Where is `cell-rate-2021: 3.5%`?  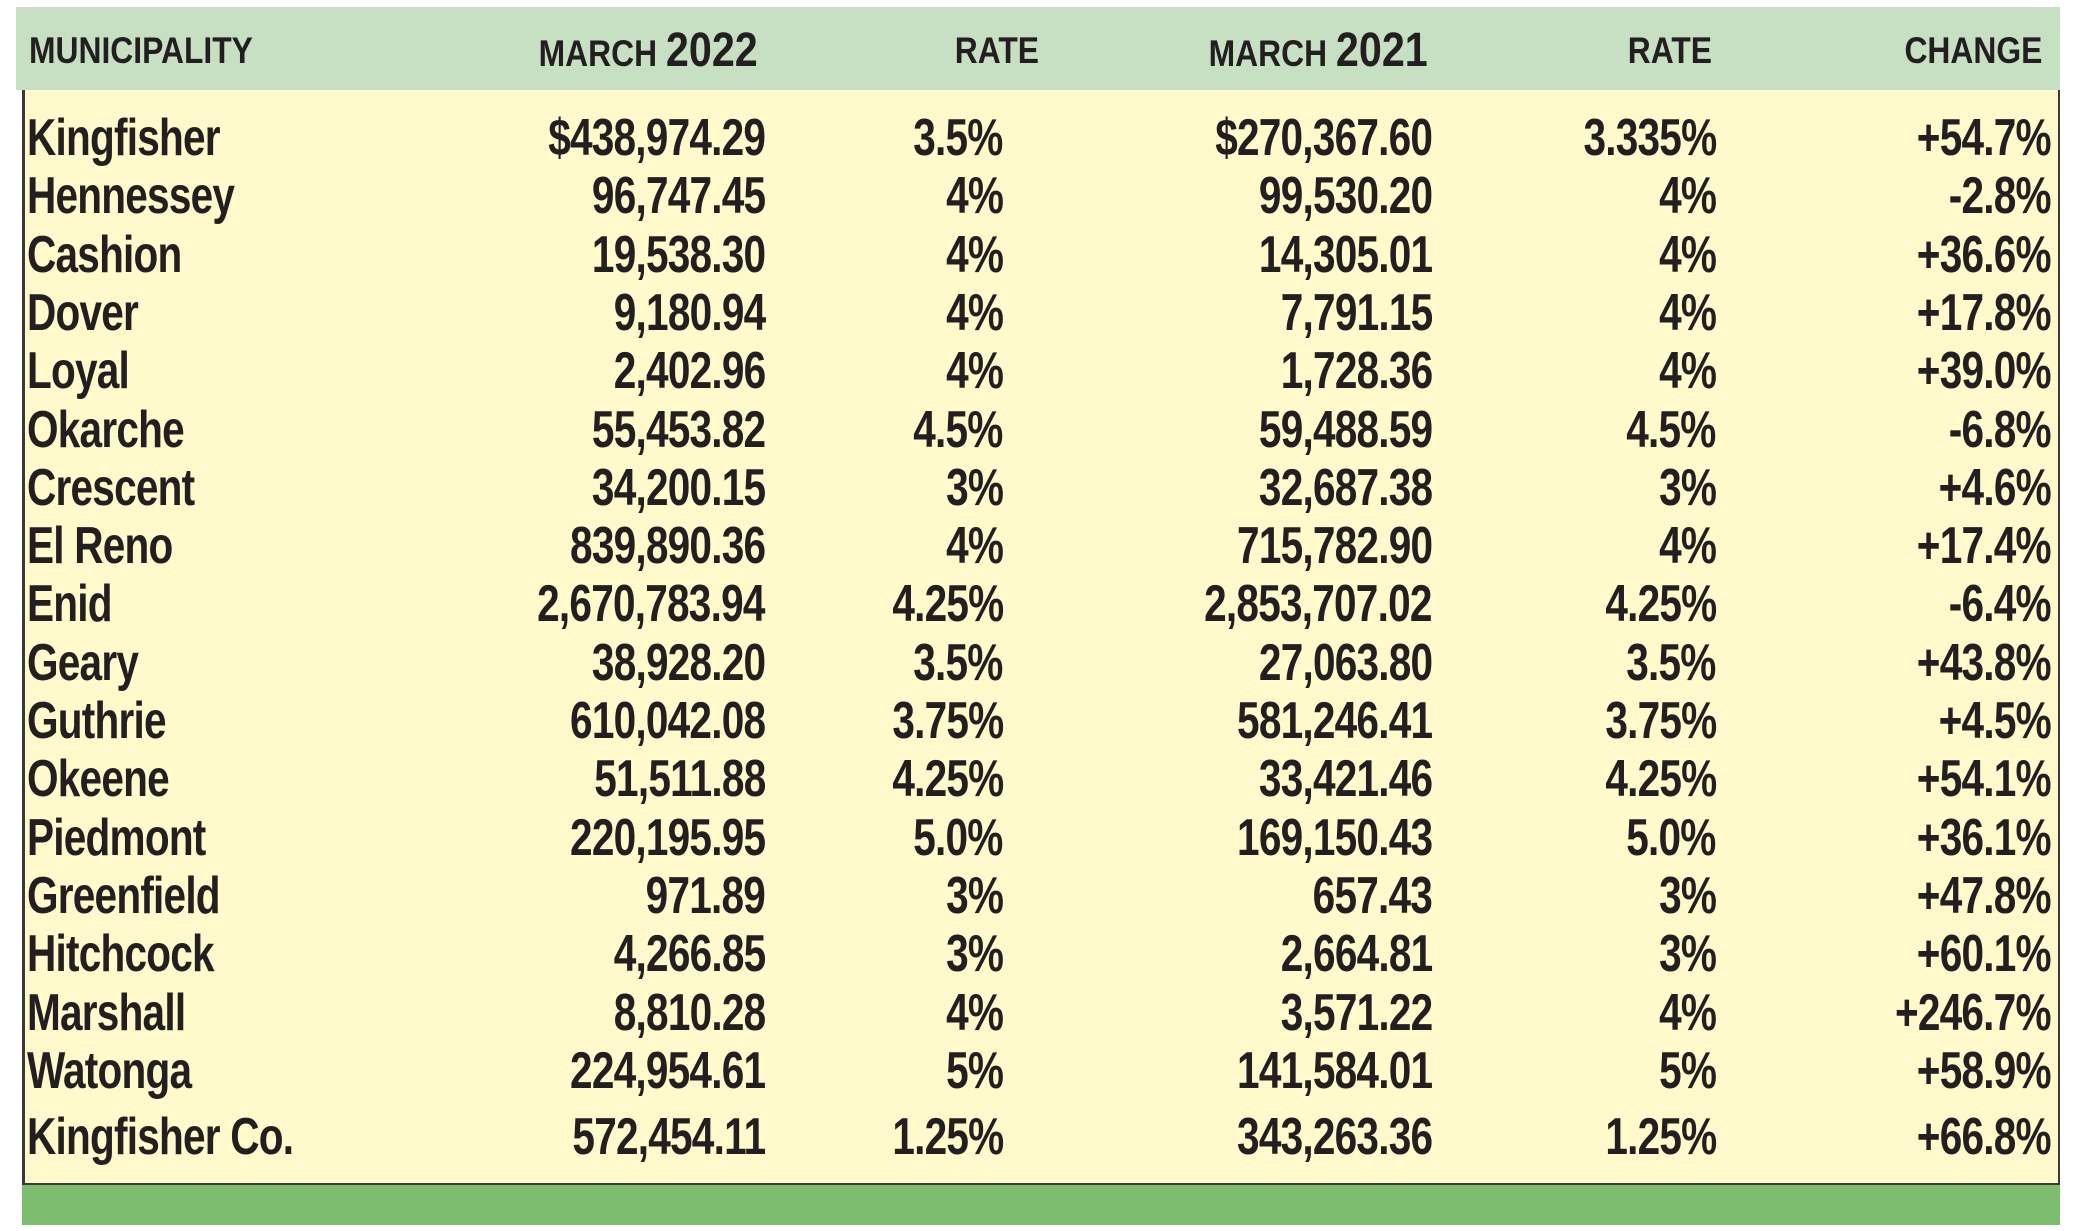 cell-rate-2021: 3.5% is located at coordinates (1671, 662).